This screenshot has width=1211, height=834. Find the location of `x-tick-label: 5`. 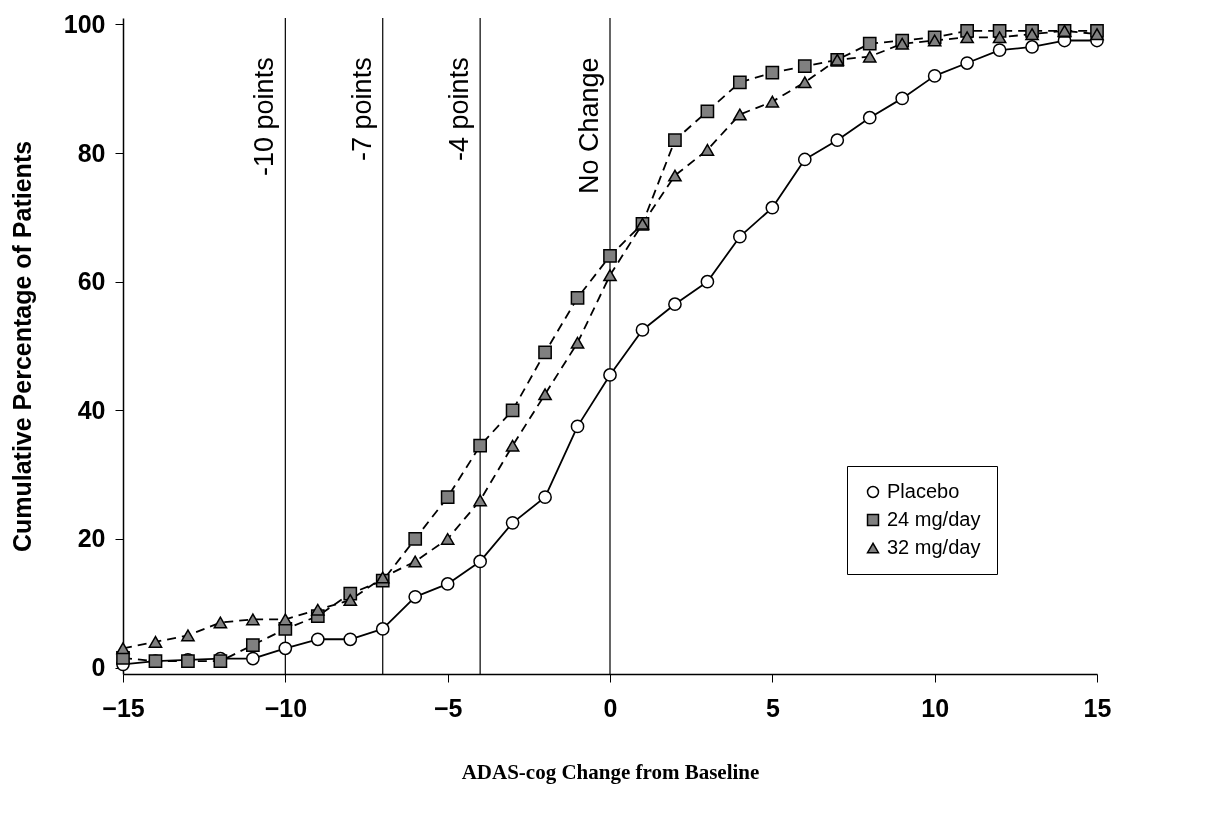

x-tick-label: 5 is located at coordinates (772, 707).